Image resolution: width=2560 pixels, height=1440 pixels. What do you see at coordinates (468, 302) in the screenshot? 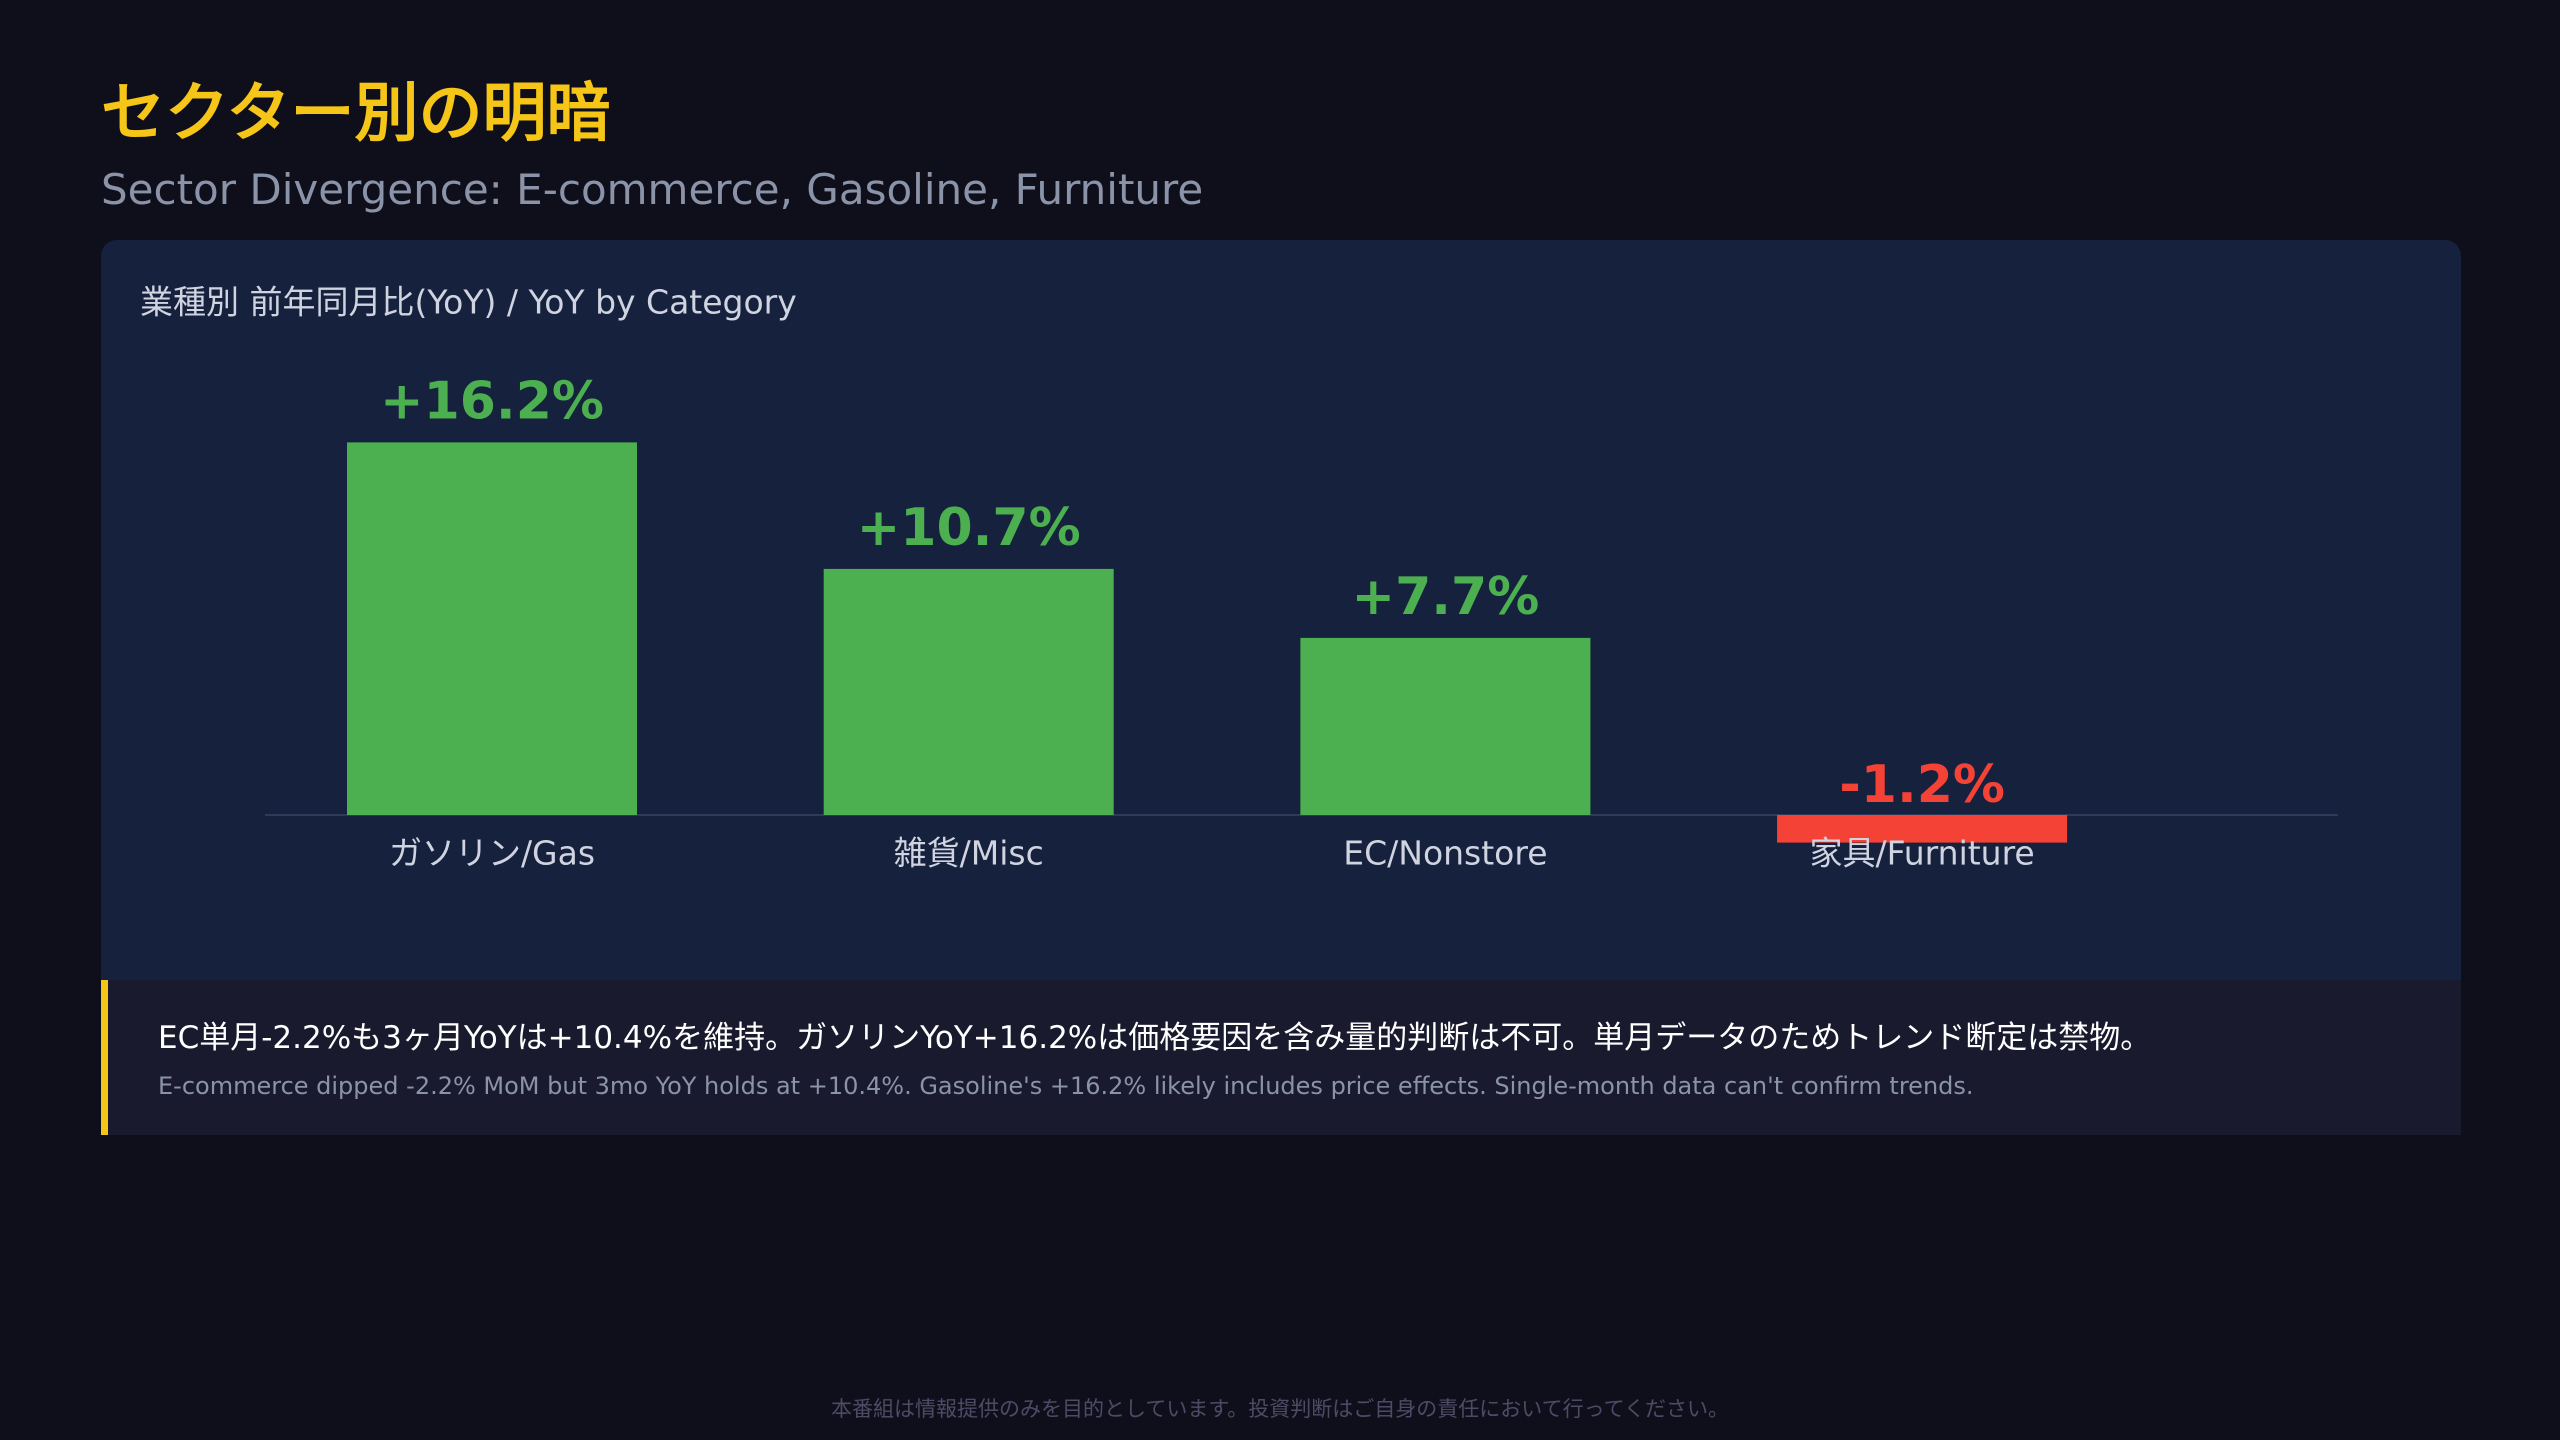
I see `chart-title: 業種別 前年同月比(YoY) / YoY by Category` at bounding box center [468, 302].